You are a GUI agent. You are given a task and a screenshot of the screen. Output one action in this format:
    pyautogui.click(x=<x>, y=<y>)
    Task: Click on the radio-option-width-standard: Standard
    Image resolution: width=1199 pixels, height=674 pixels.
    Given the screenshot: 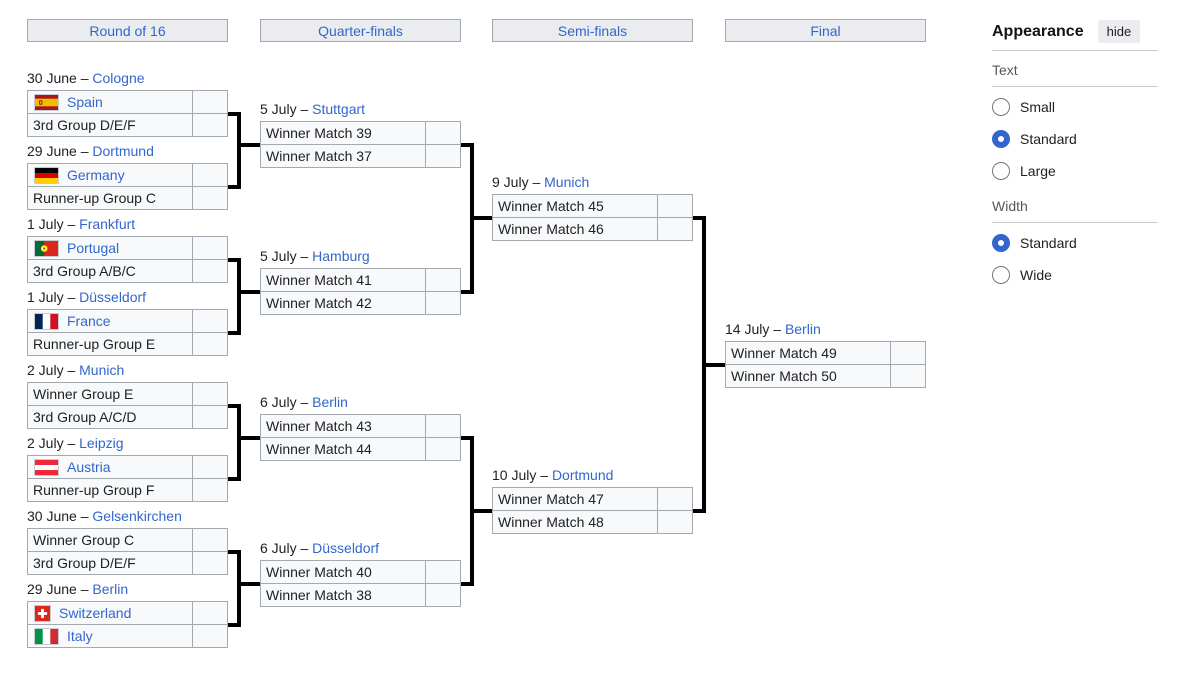 What is the action you would take?
    pyautogui.click(x=1075, y=243)
    